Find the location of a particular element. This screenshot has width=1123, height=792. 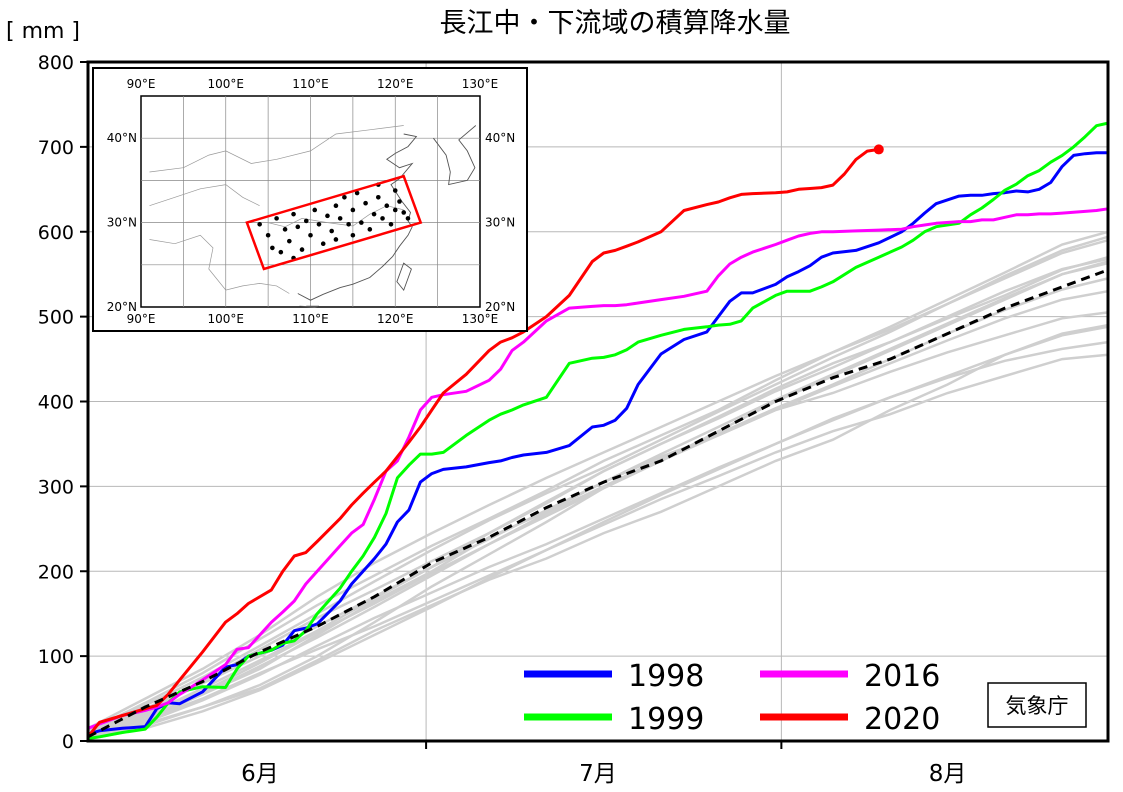

legend-label-2016: 2016 is located at coordinates (902, 676).